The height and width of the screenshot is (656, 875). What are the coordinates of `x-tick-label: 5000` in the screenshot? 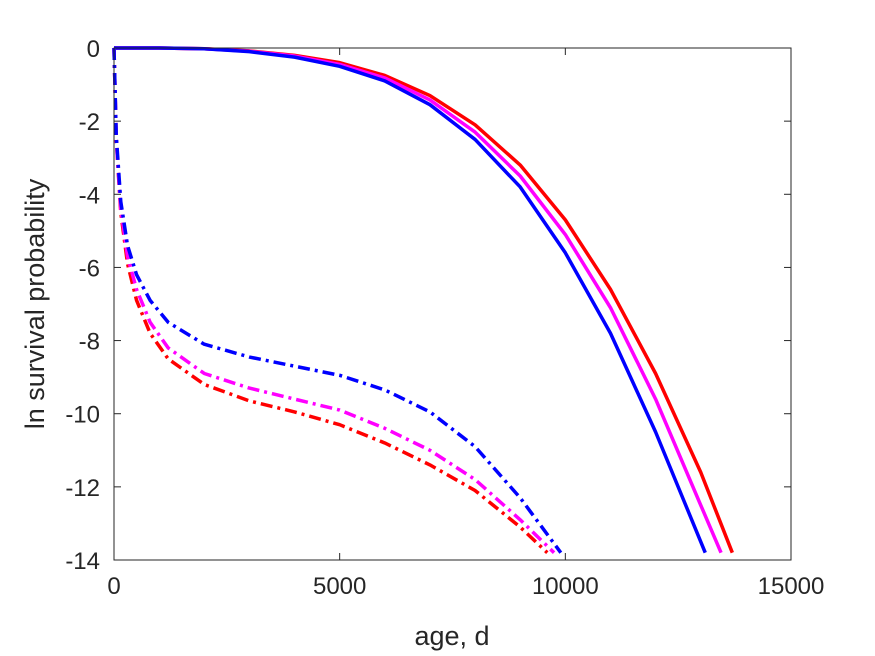 It's located at (339, 586).